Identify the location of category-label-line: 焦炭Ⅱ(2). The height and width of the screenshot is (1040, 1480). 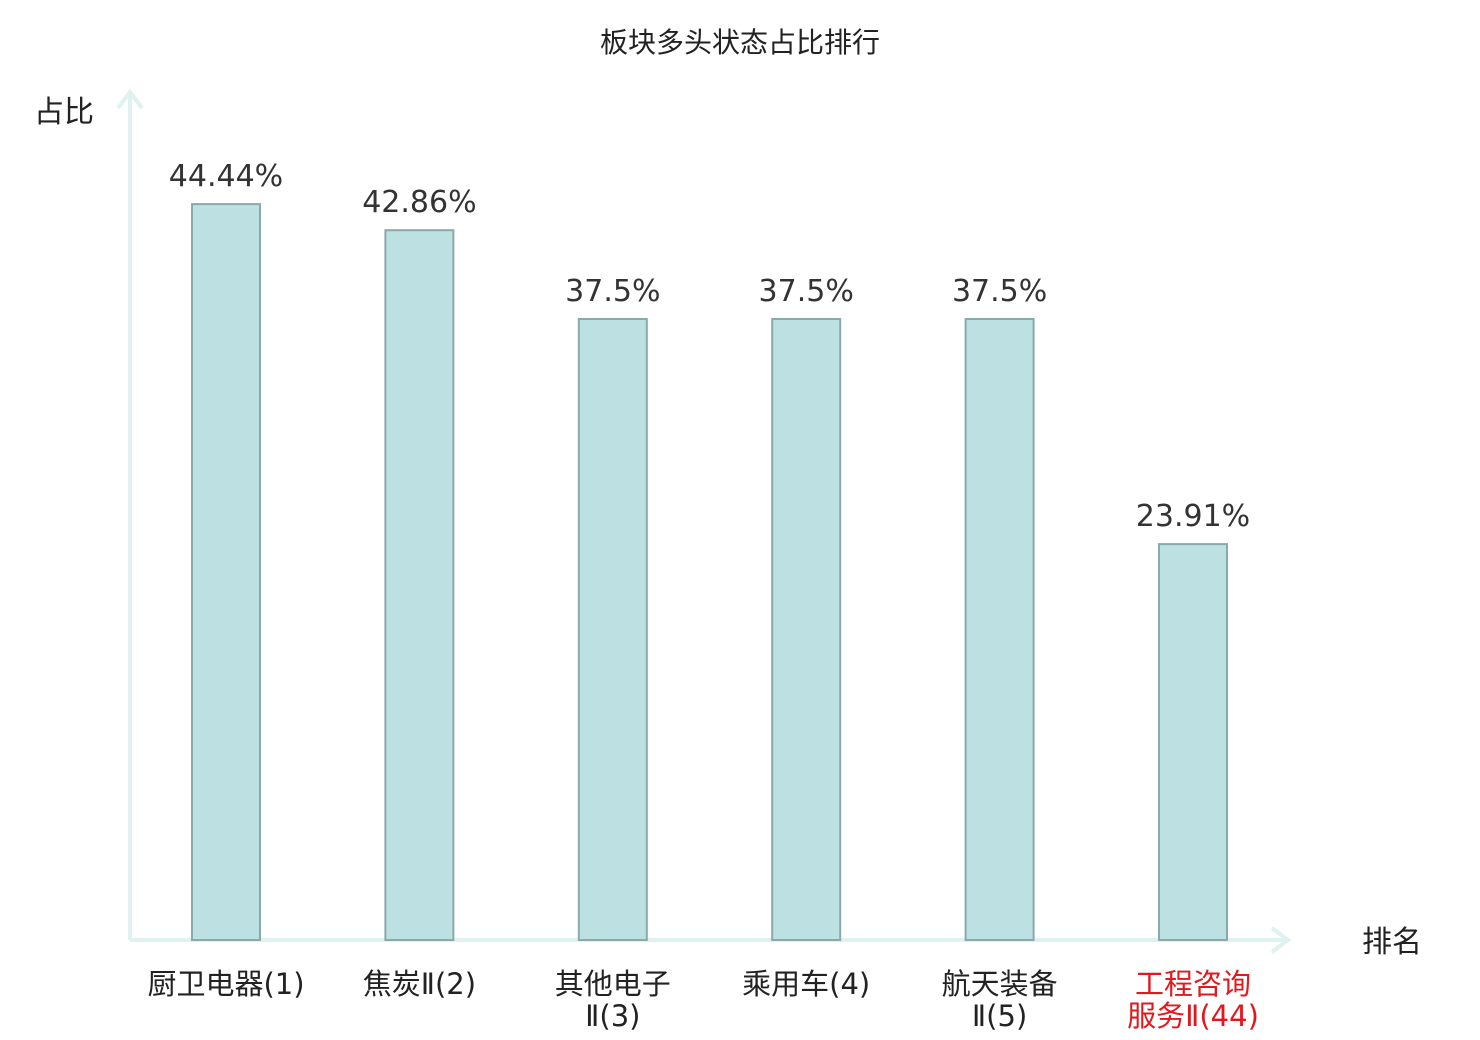
(419, 984).